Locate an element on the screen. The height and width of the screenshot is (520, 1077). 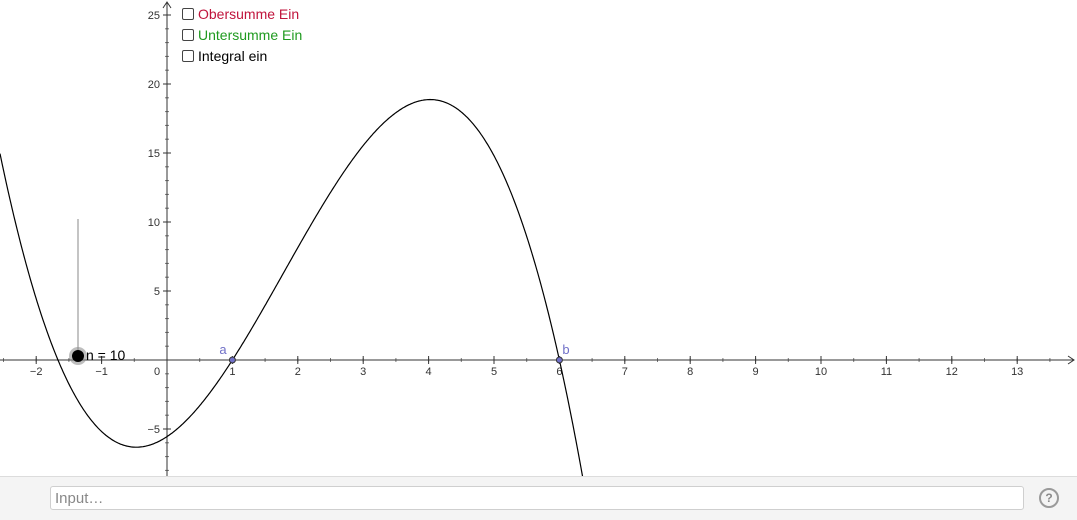
help-icon: ? is located at coordinates (1049, 498).